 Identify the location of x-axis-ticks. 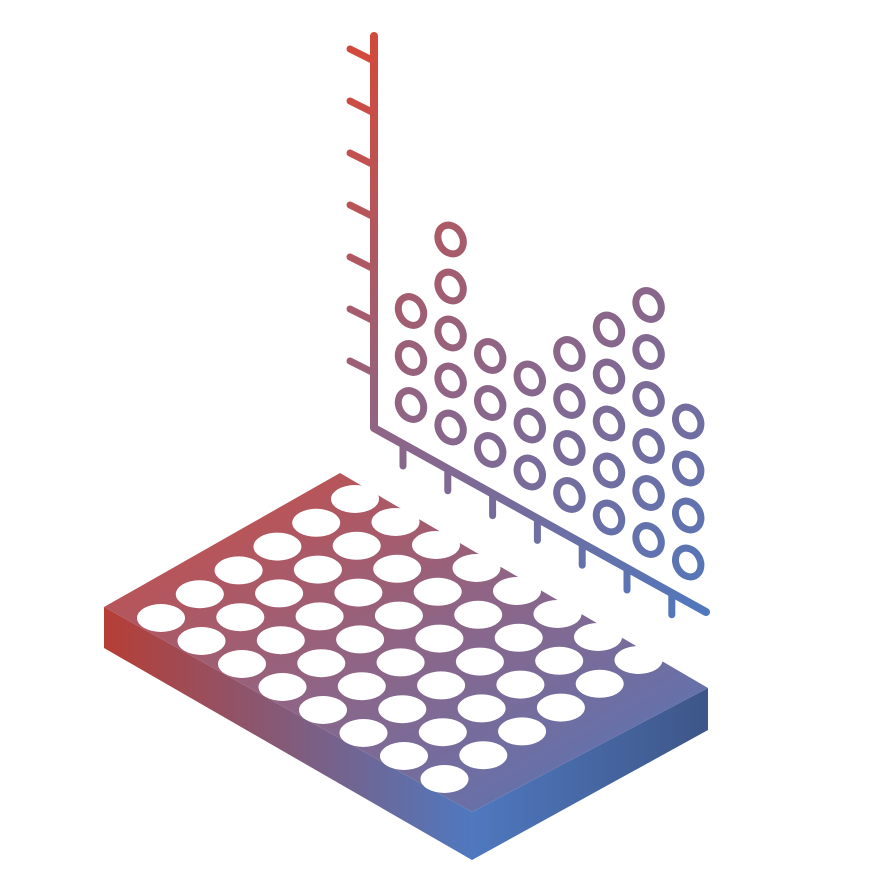
(537, 529).